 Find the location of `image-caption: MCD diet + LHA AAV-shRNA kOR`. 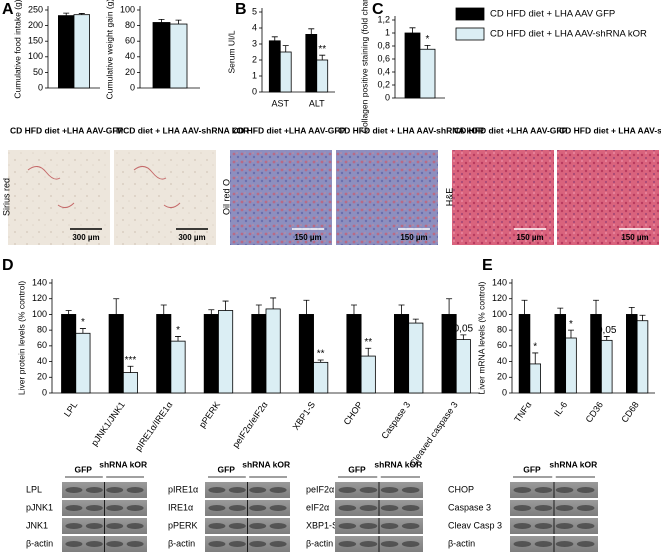

image-caption: MCD diet + LHA AAV-shRNA kOR is located at coordinates (182, 130).